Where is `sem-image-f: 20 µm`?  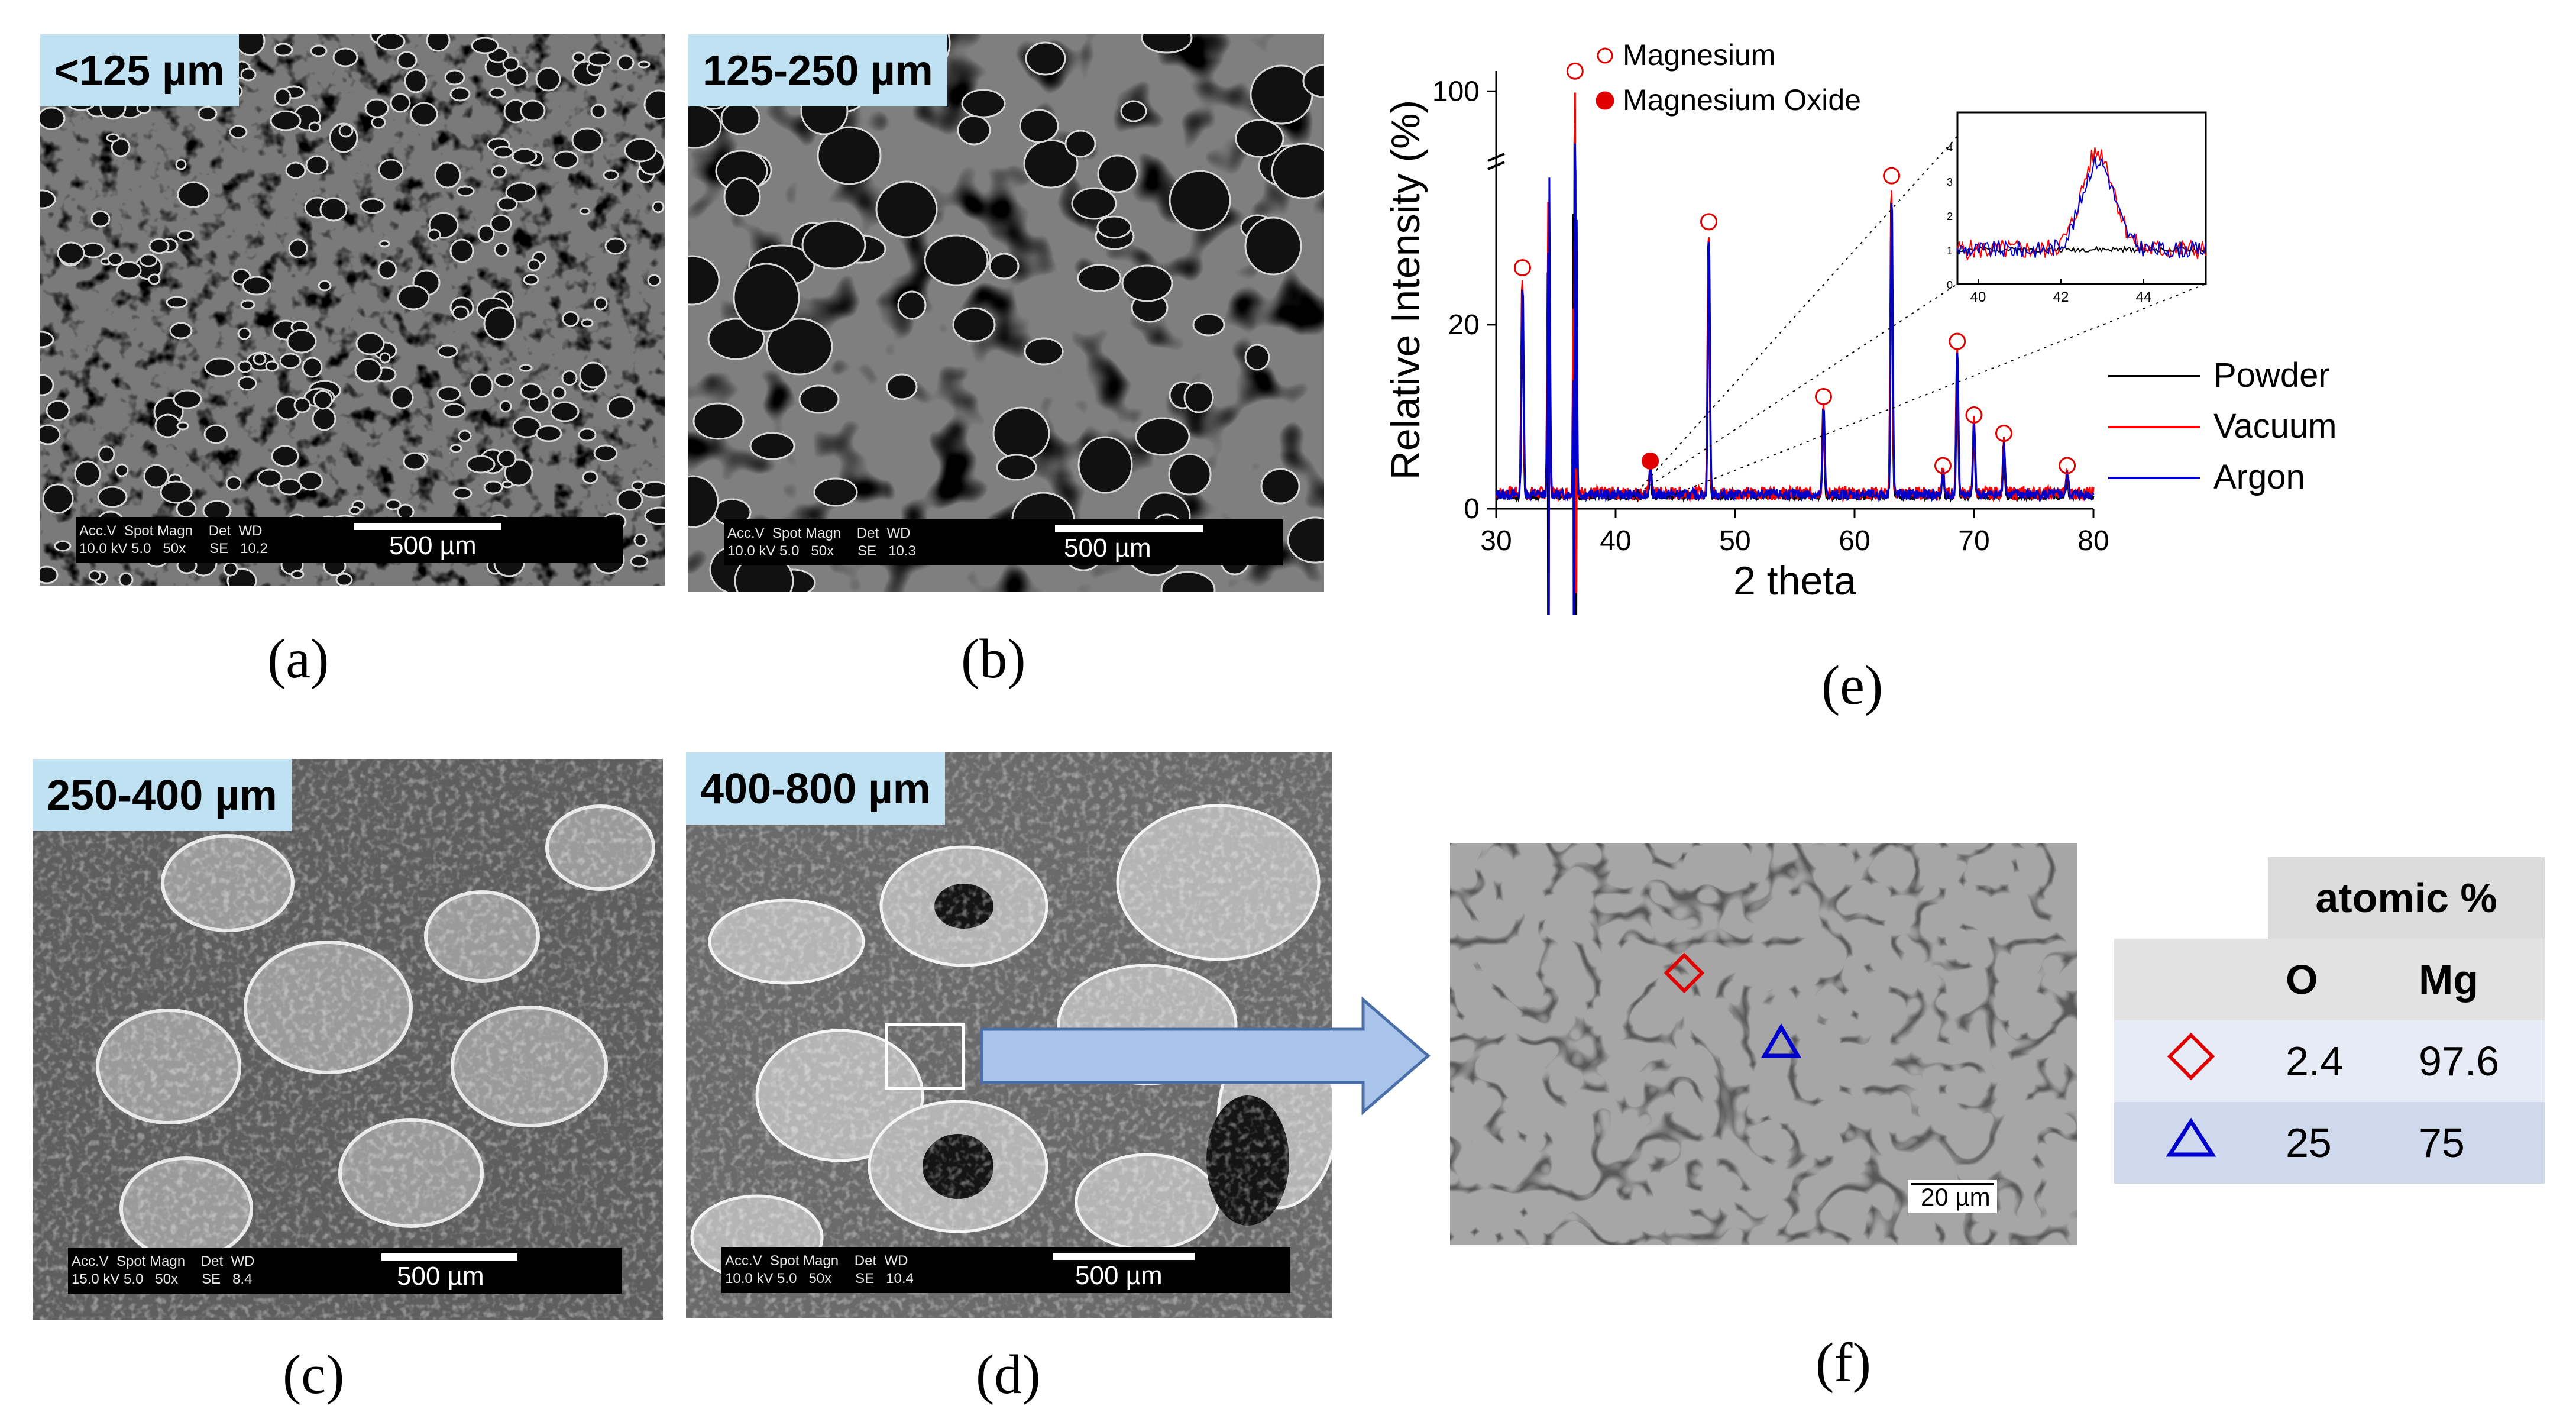 sem-image-f: 20 µm is located at coordinates (1764, 1044).